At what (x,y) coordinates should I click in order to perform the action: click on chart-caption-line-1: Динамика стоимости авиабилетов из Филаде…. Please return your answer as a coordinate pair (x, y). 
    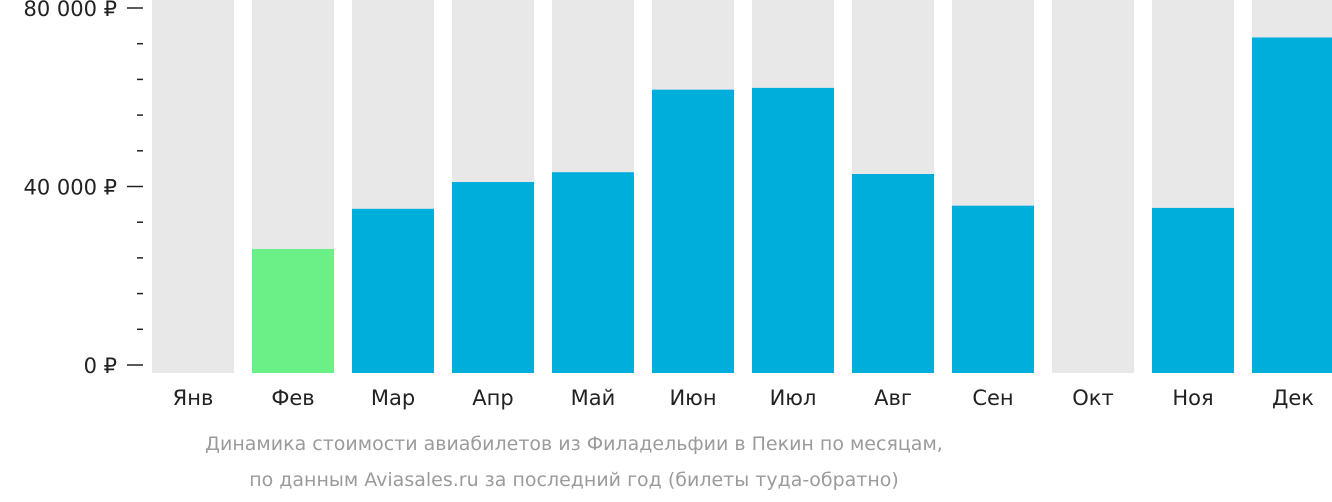
    Looking at the image, I should click on (574, 444).